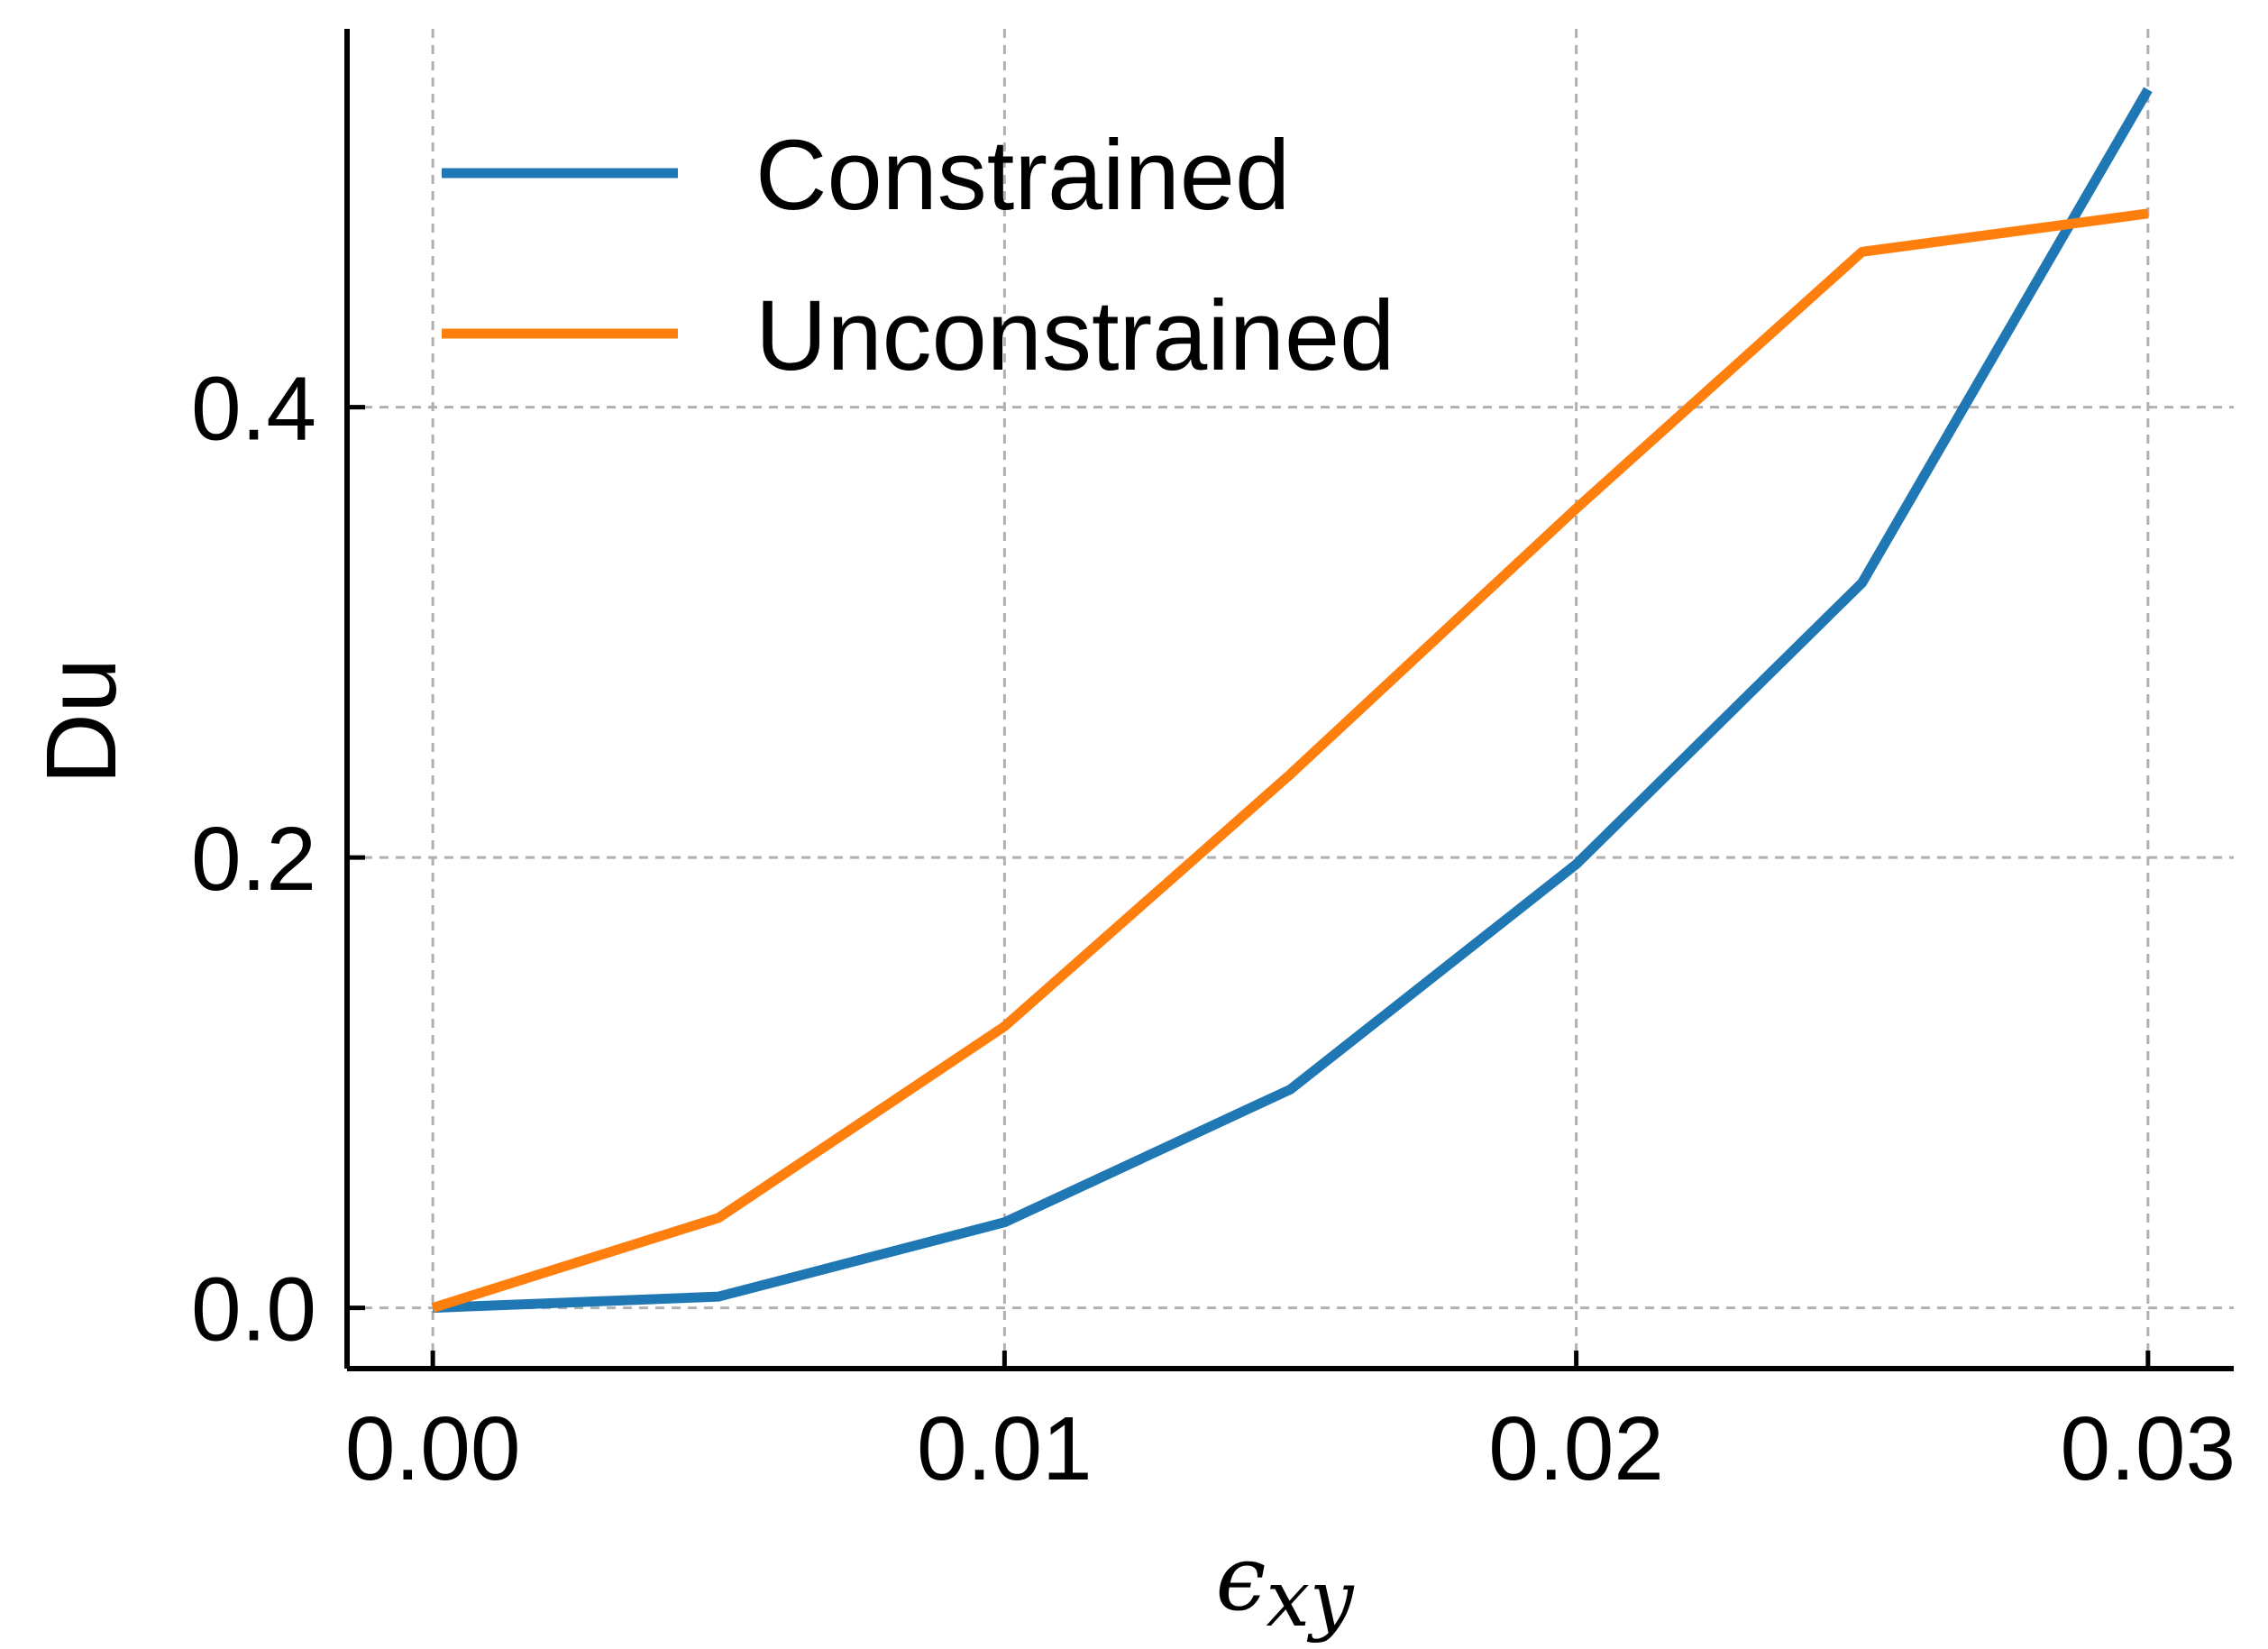 The height and width of the screenshot is (1649, 2268). Describe the element at coordinates (1005, 1448) in the screenshot. I see `x-tick-label: 0.01` at that location.